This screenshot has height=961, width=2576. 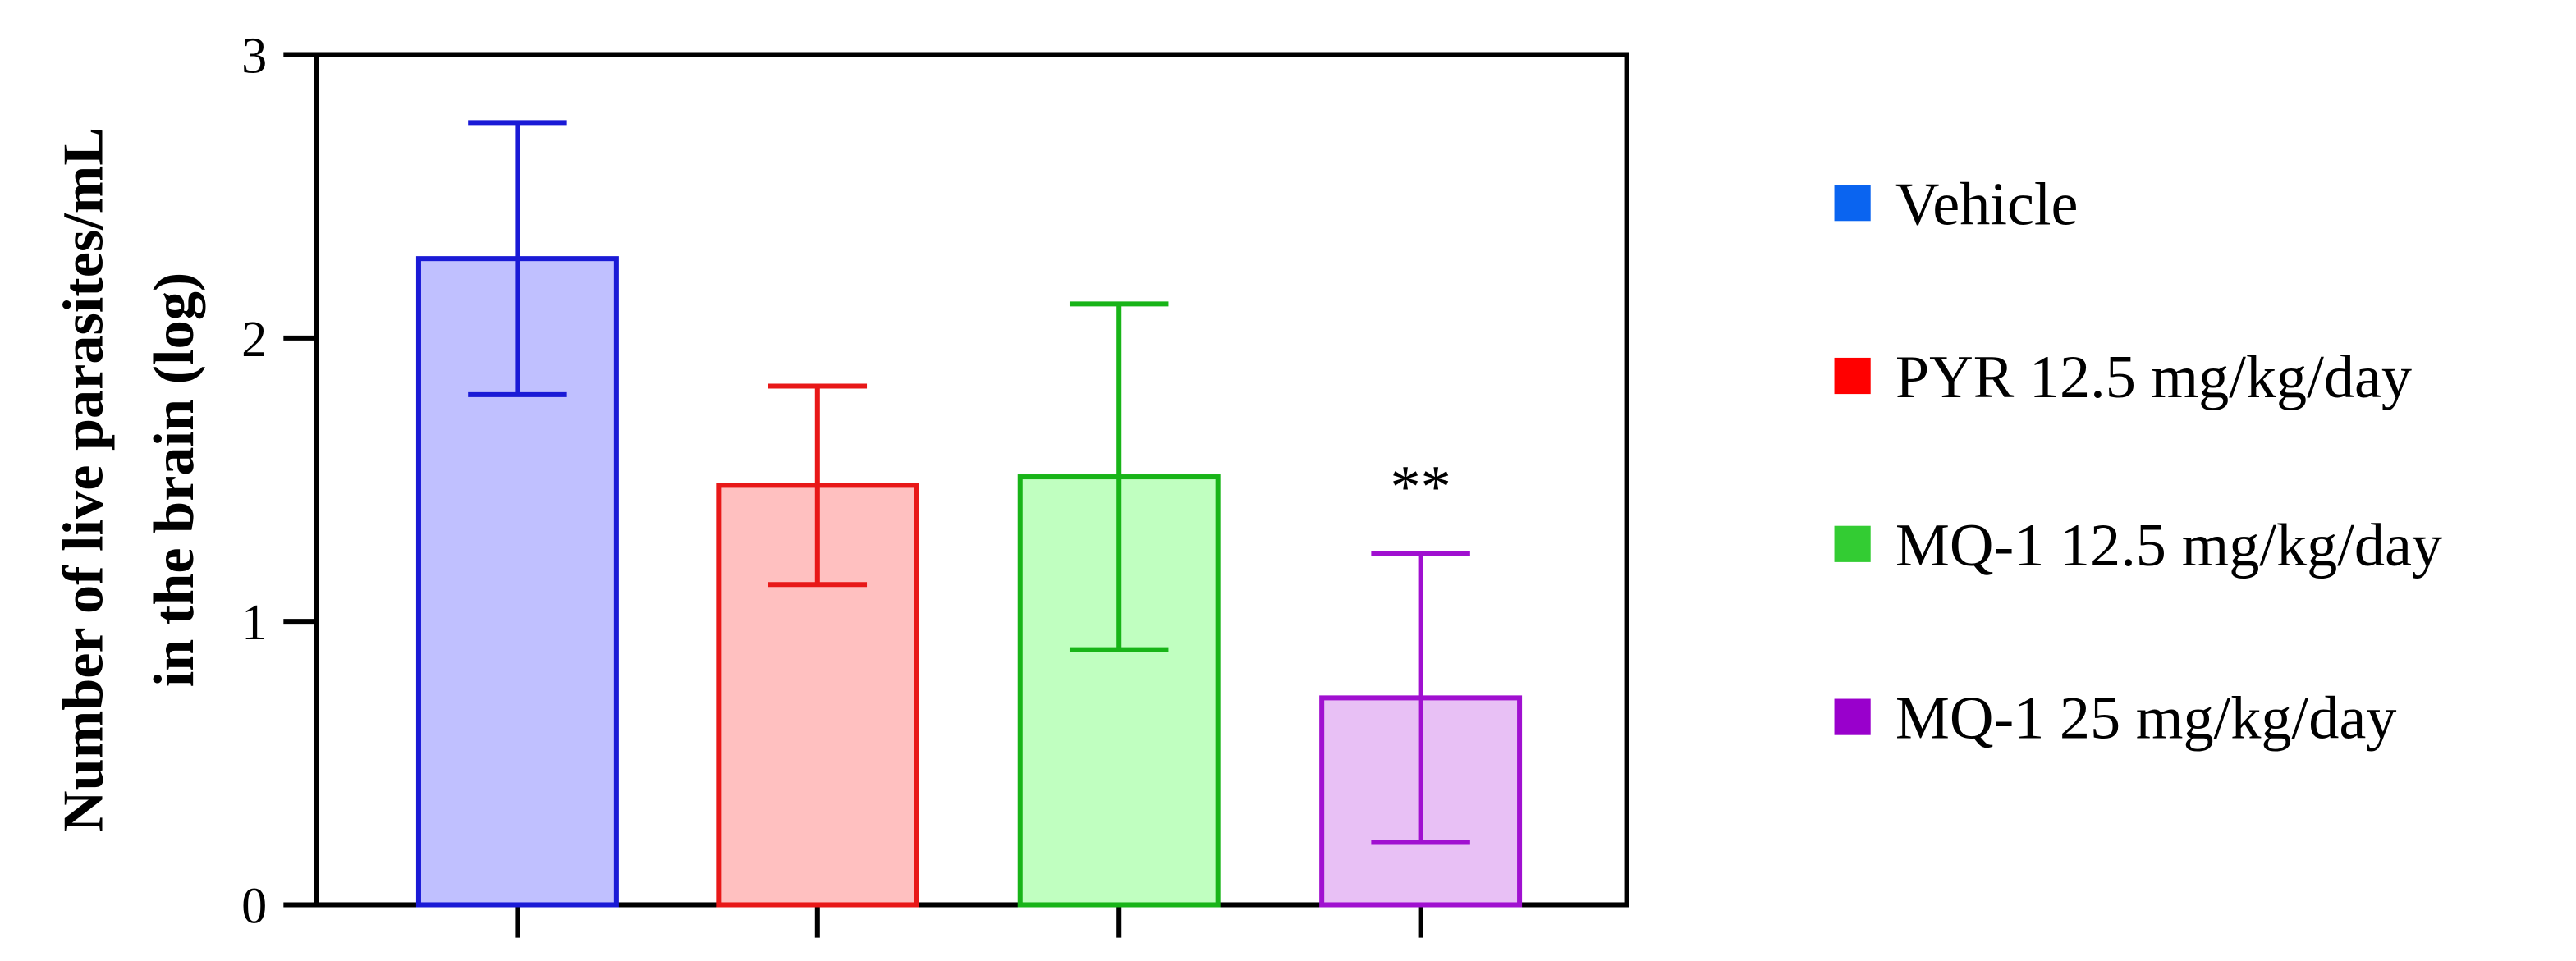 What do you see at coordinates (174, 480) in the screenshot?
I see `y-axis-title: in the brain (log)` at bounding box center [174, 480].